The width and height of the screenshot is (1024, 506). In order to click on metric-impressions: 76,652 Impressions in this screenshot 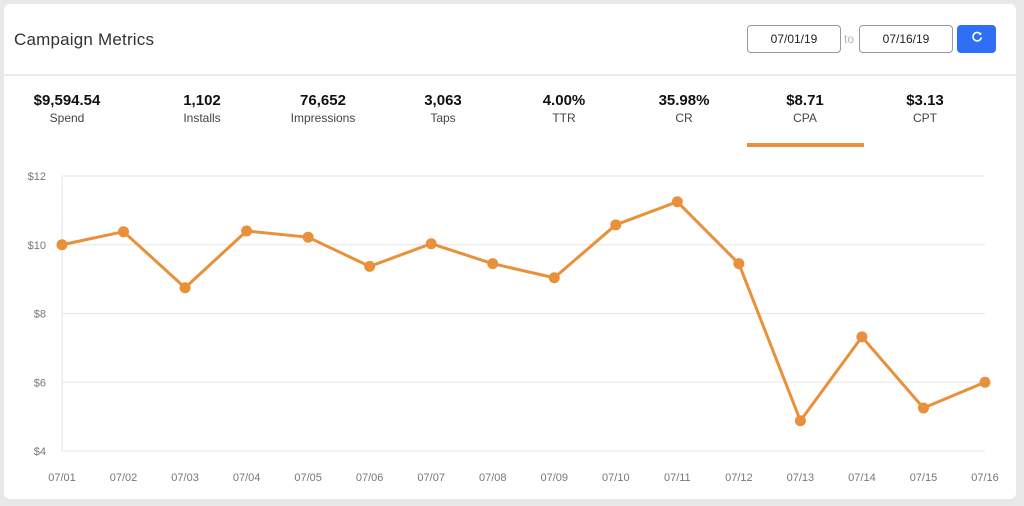, I will do `click(323, 109)`.